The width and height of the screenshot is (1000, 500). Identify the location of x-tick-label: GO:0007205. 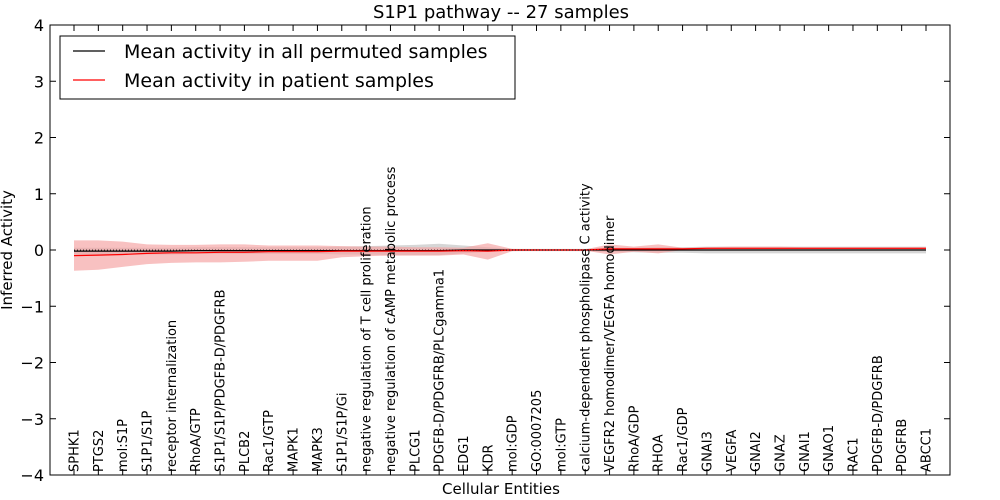
(537, 431).